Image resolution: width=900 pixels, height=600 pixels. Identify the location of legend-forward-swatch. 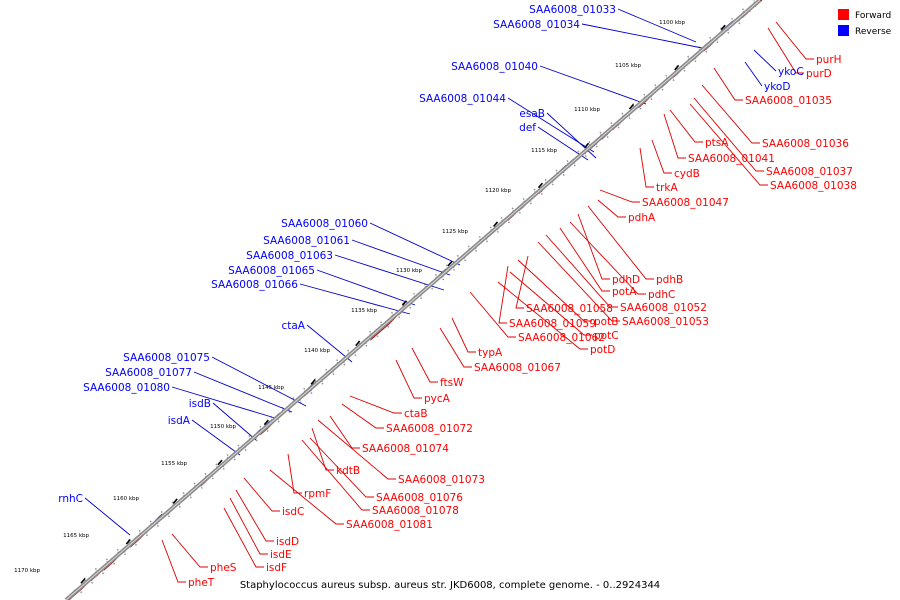
(843, 14).